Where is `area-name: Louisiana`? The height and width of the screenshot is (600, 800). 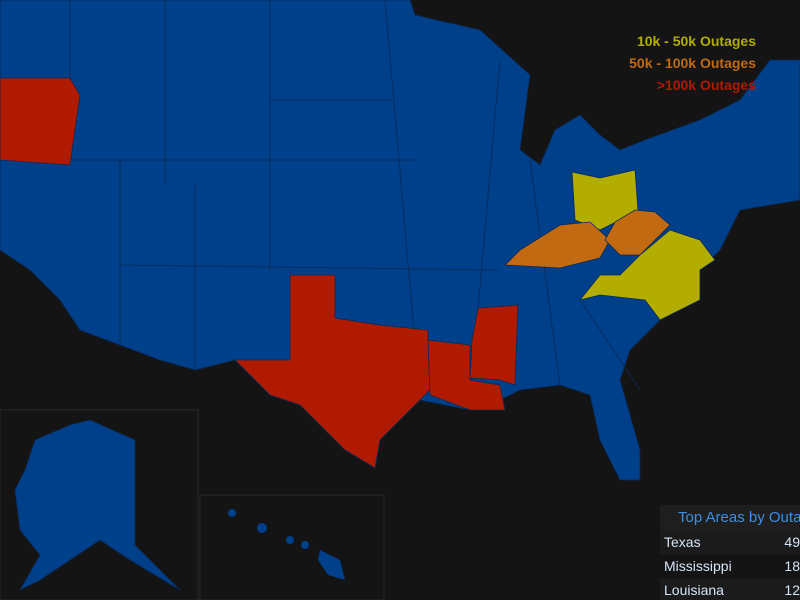
area-name: Louisiana is located at coordinates (694, 590).